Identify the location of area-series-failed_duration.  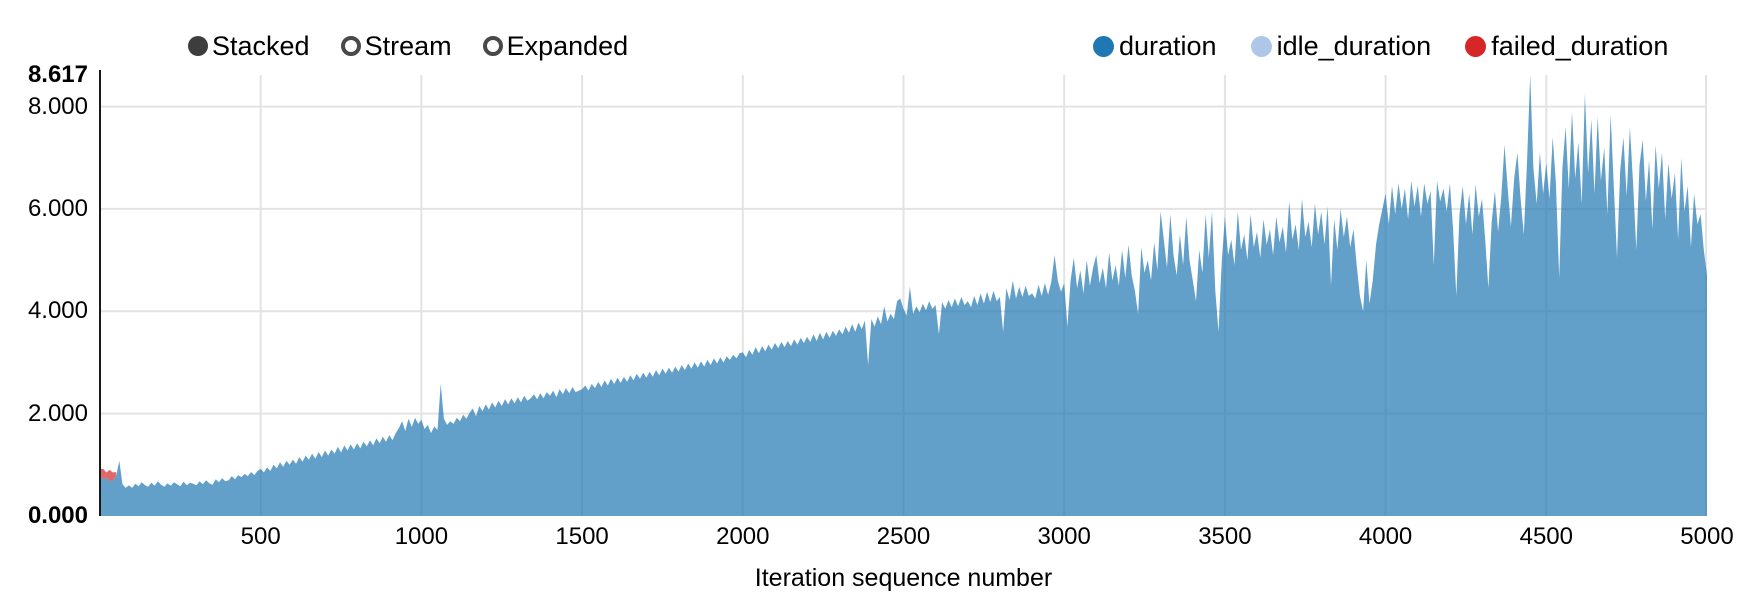
(108, 475).